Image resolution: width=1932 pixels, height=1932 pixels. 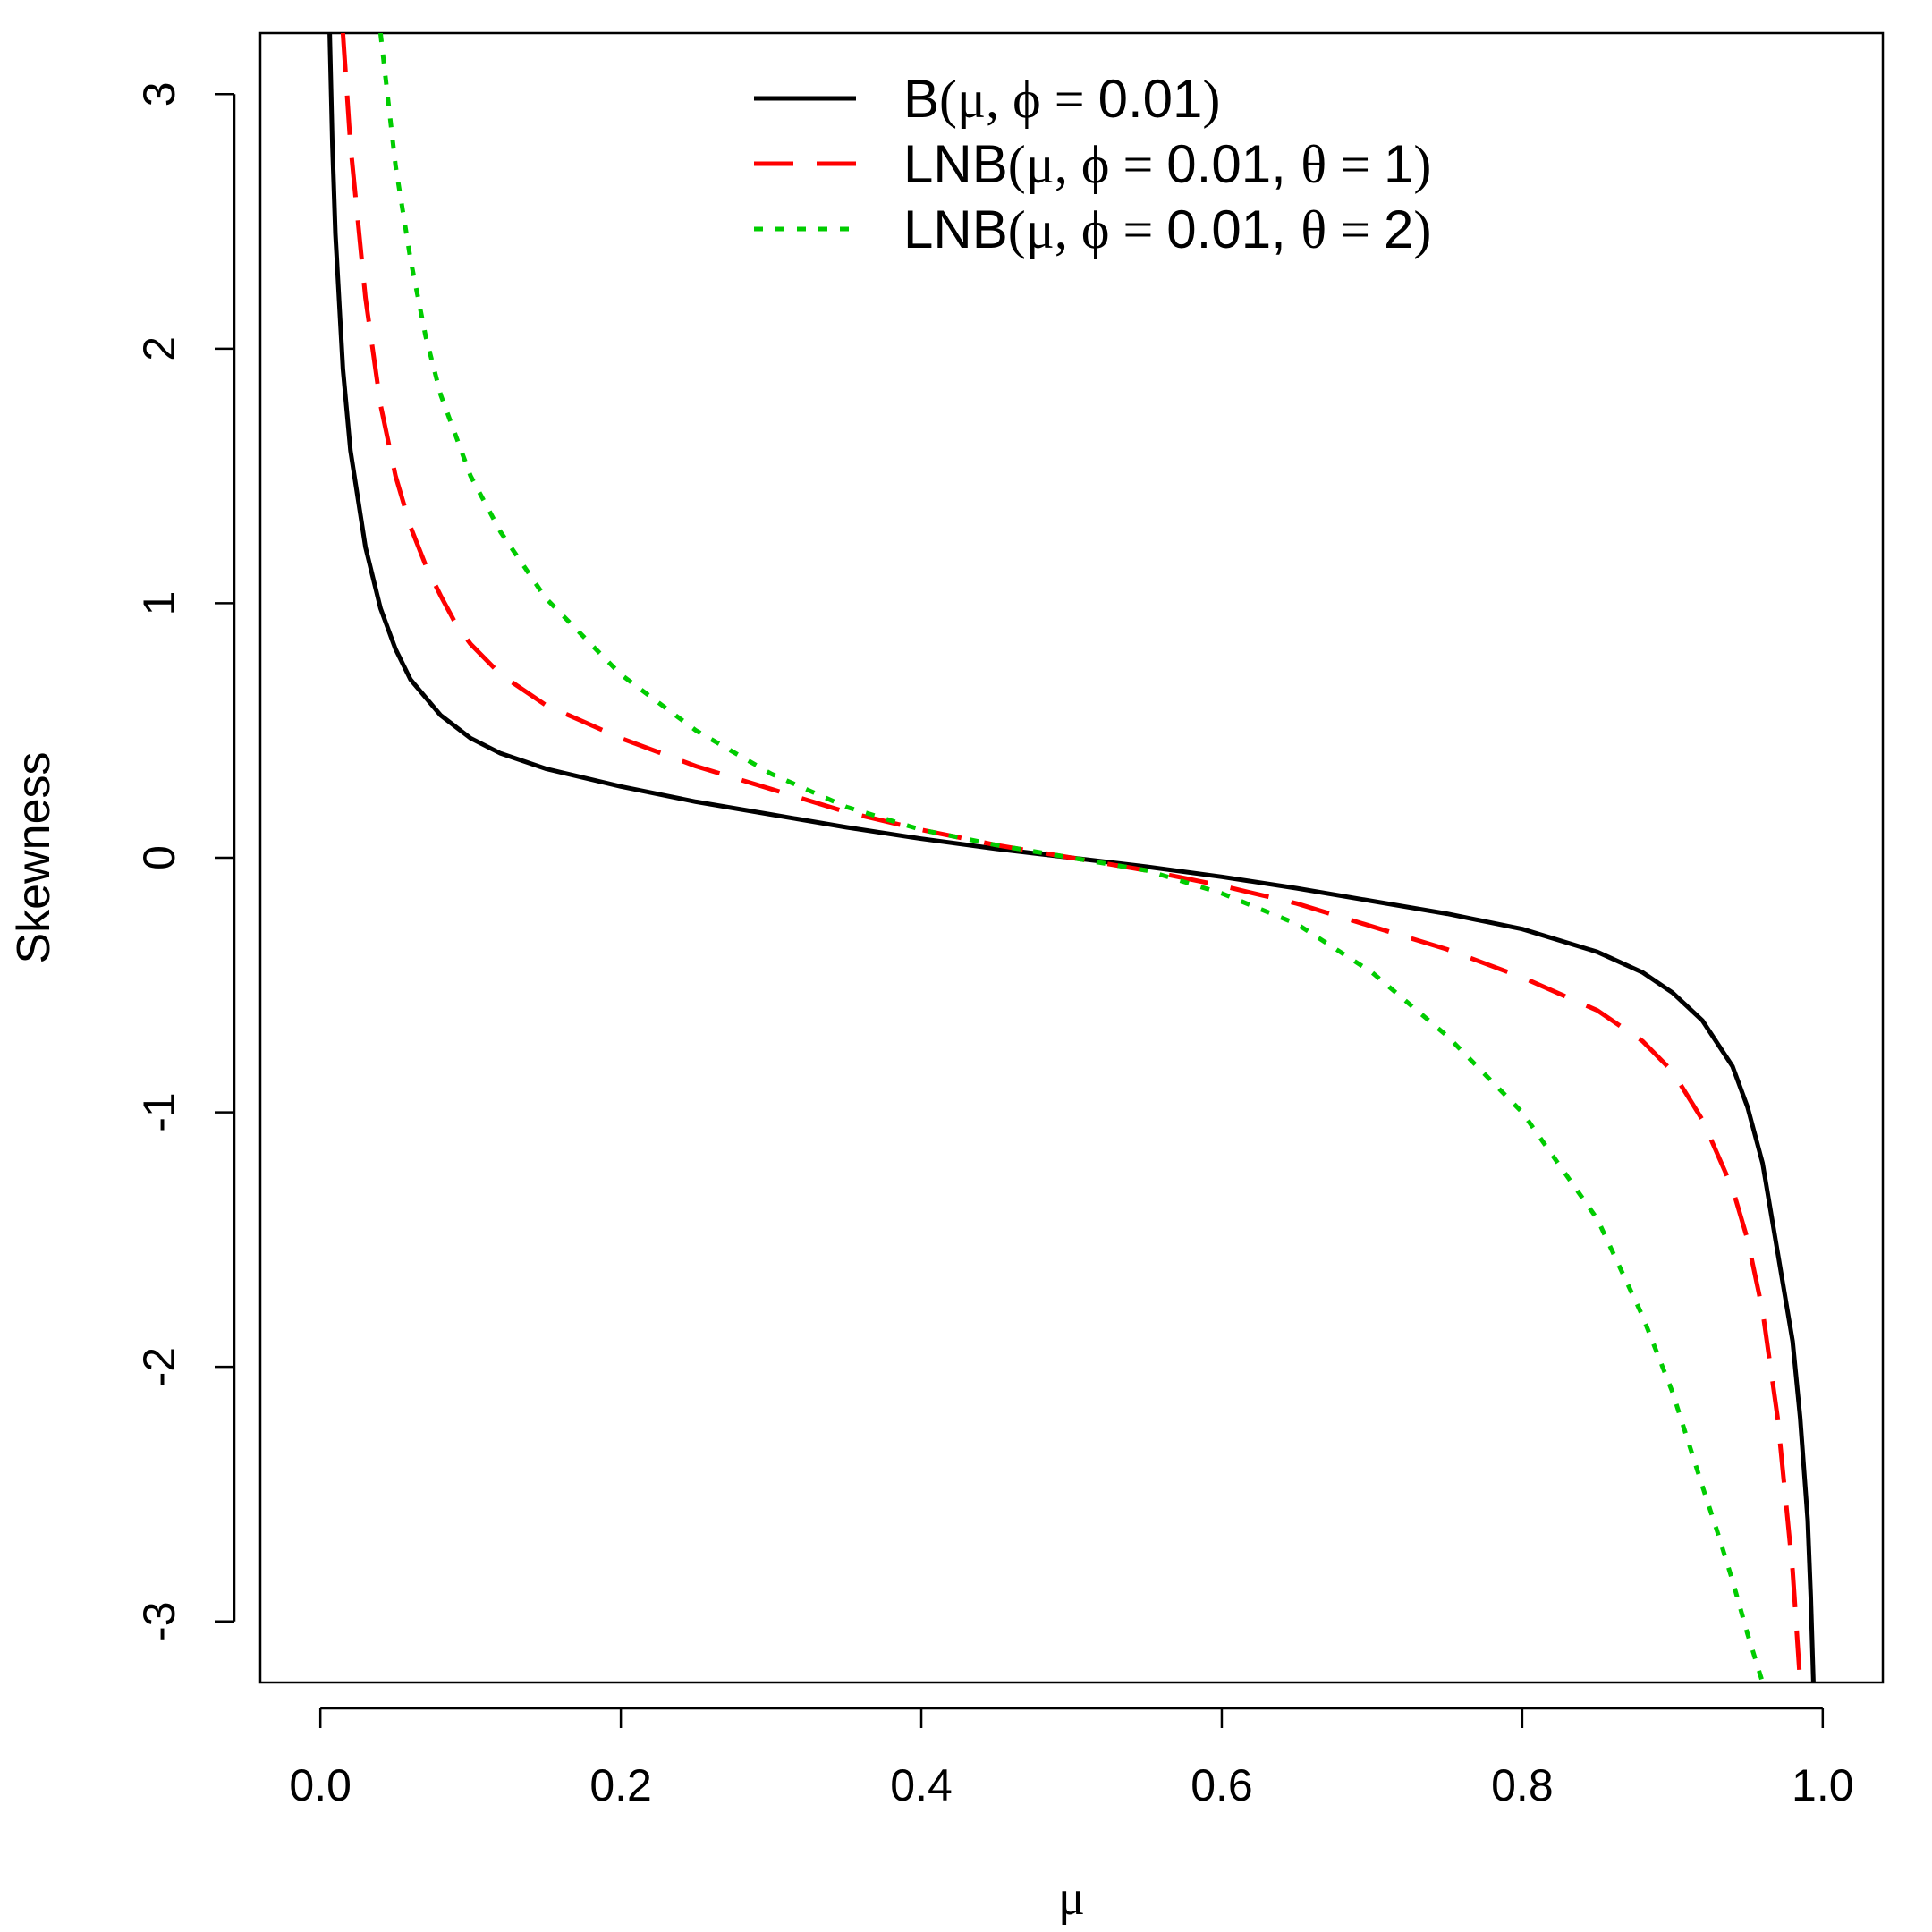 I want to click on y-tick-label: -1, so click(x=159, y=1111).